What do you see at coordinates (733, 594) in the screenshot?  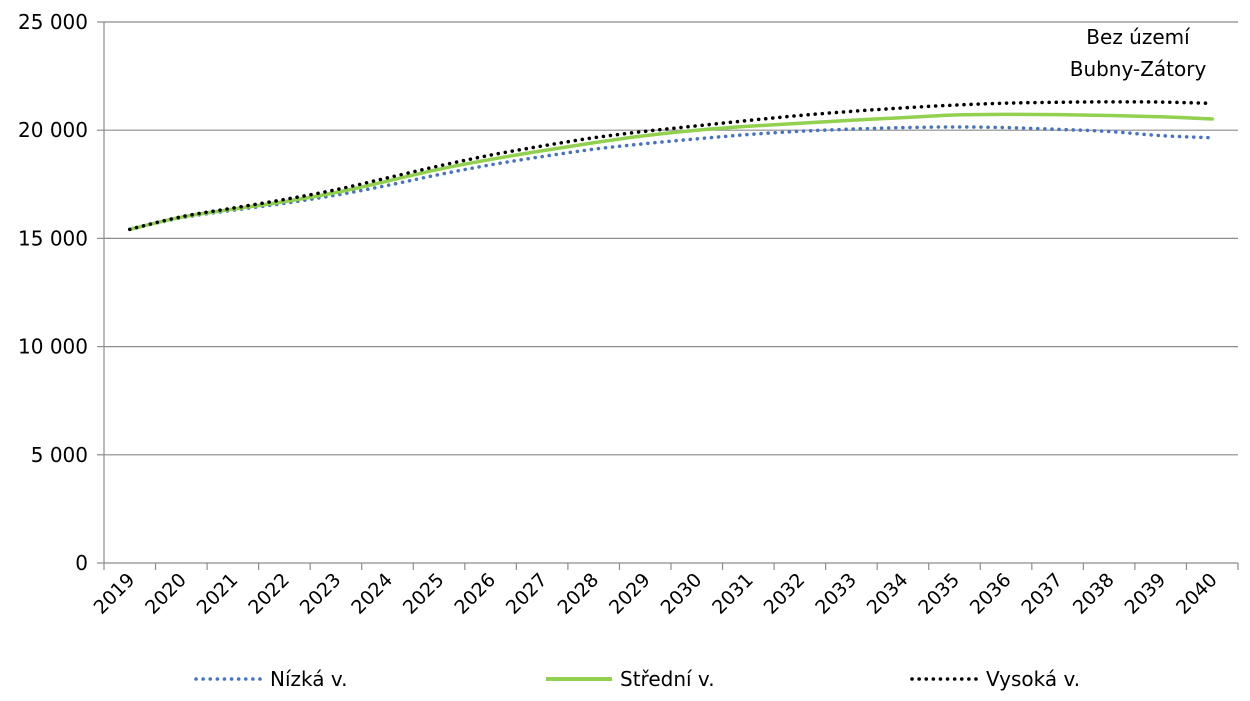 I see `x-tick-label: 2031` at bounding box center [733, 594].